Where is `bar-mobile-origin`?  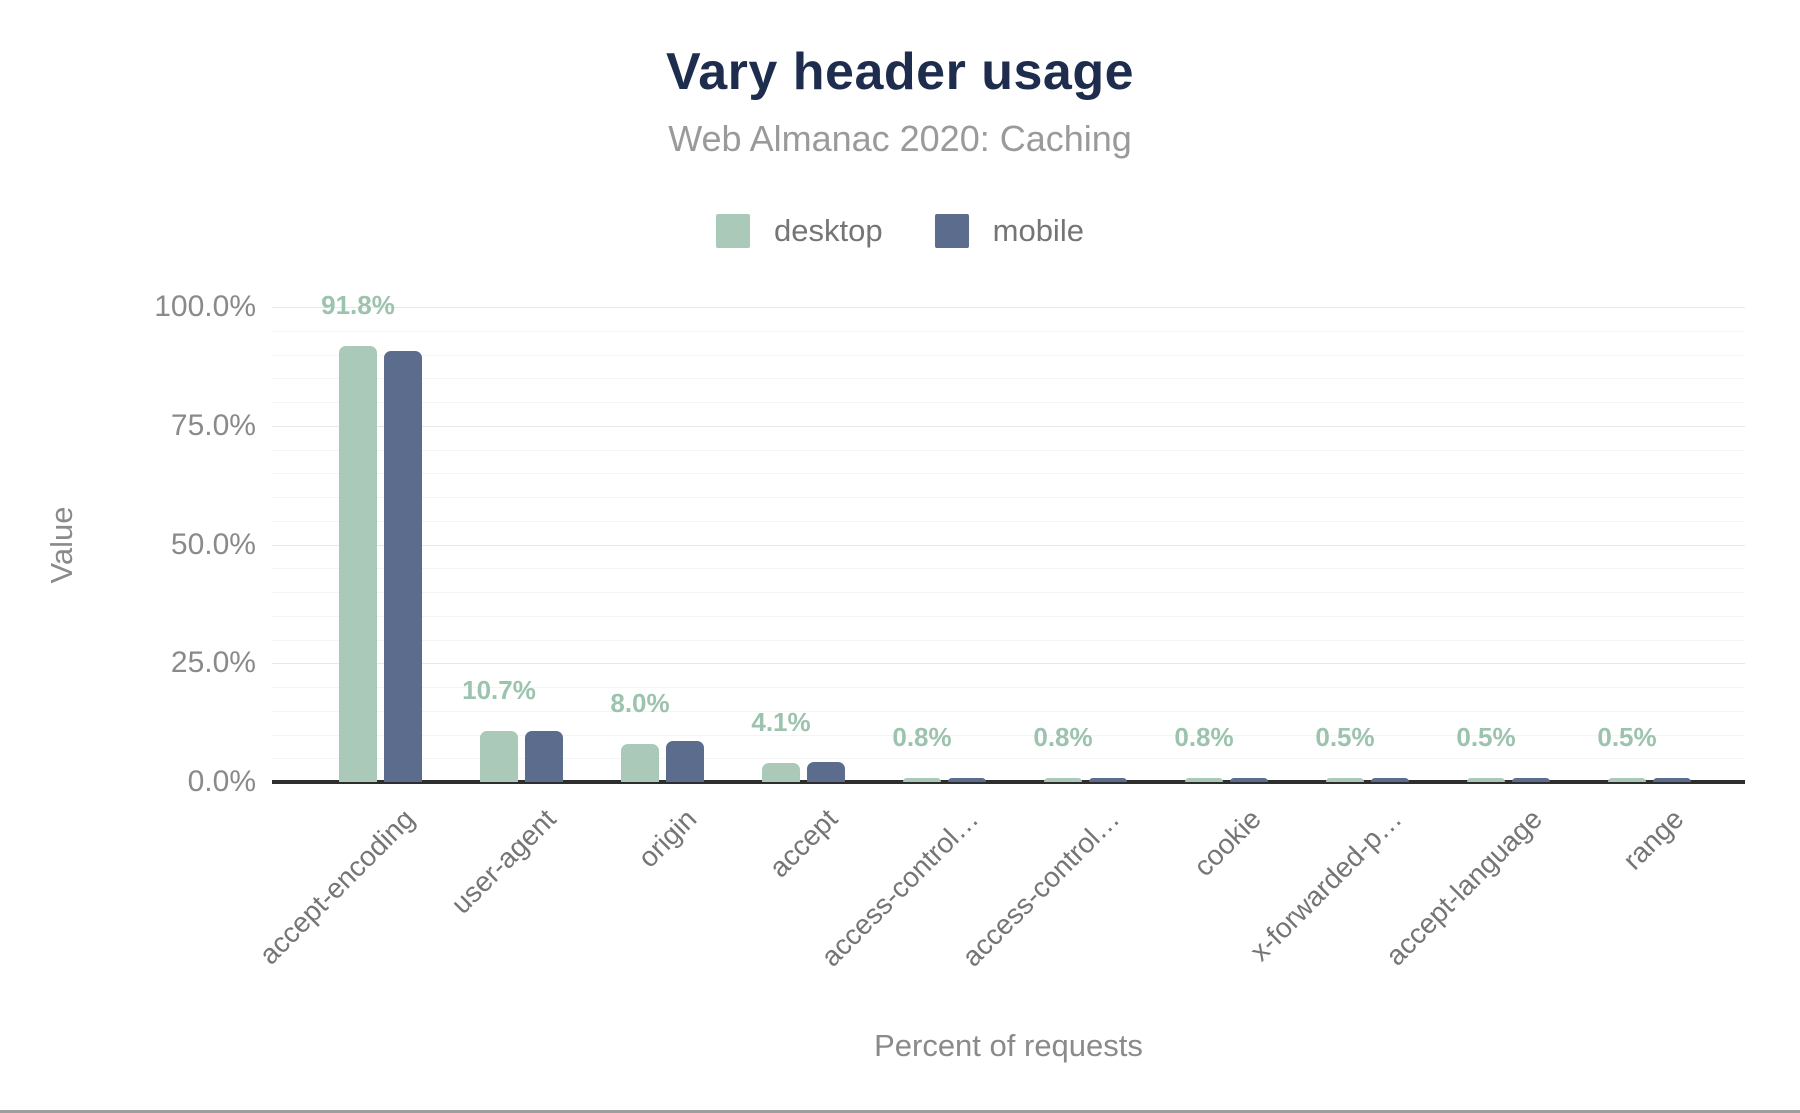 bar-mobile-origin is located at coordinates (685, 761).